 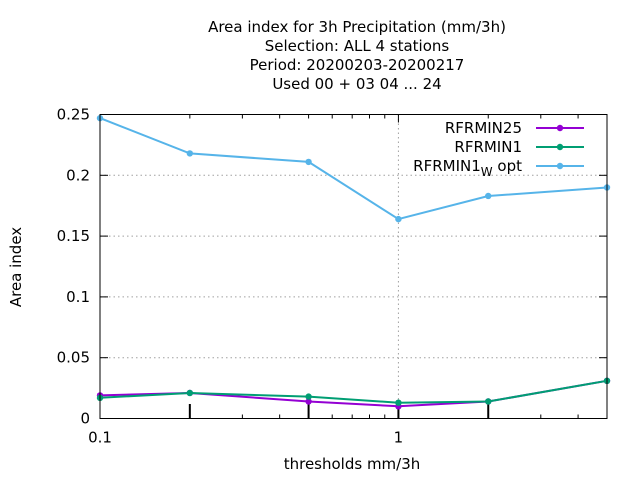 I want to click on title-line-2: Selection: ALL 4 stations, so click(x=357, y=46).